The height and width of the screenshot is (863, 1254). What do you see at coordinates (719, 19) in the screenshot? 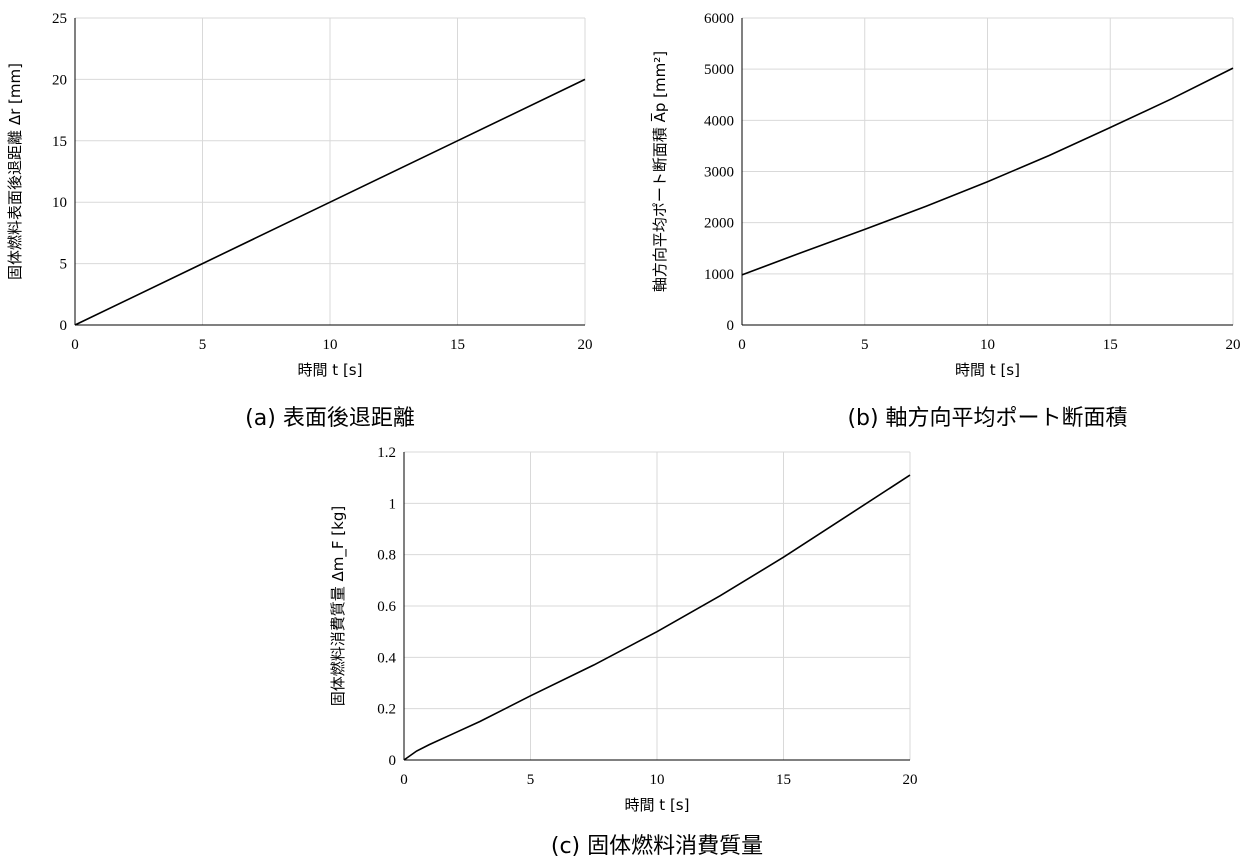
I see `y-tick-label: 6000` at bounding box center [719, 19].